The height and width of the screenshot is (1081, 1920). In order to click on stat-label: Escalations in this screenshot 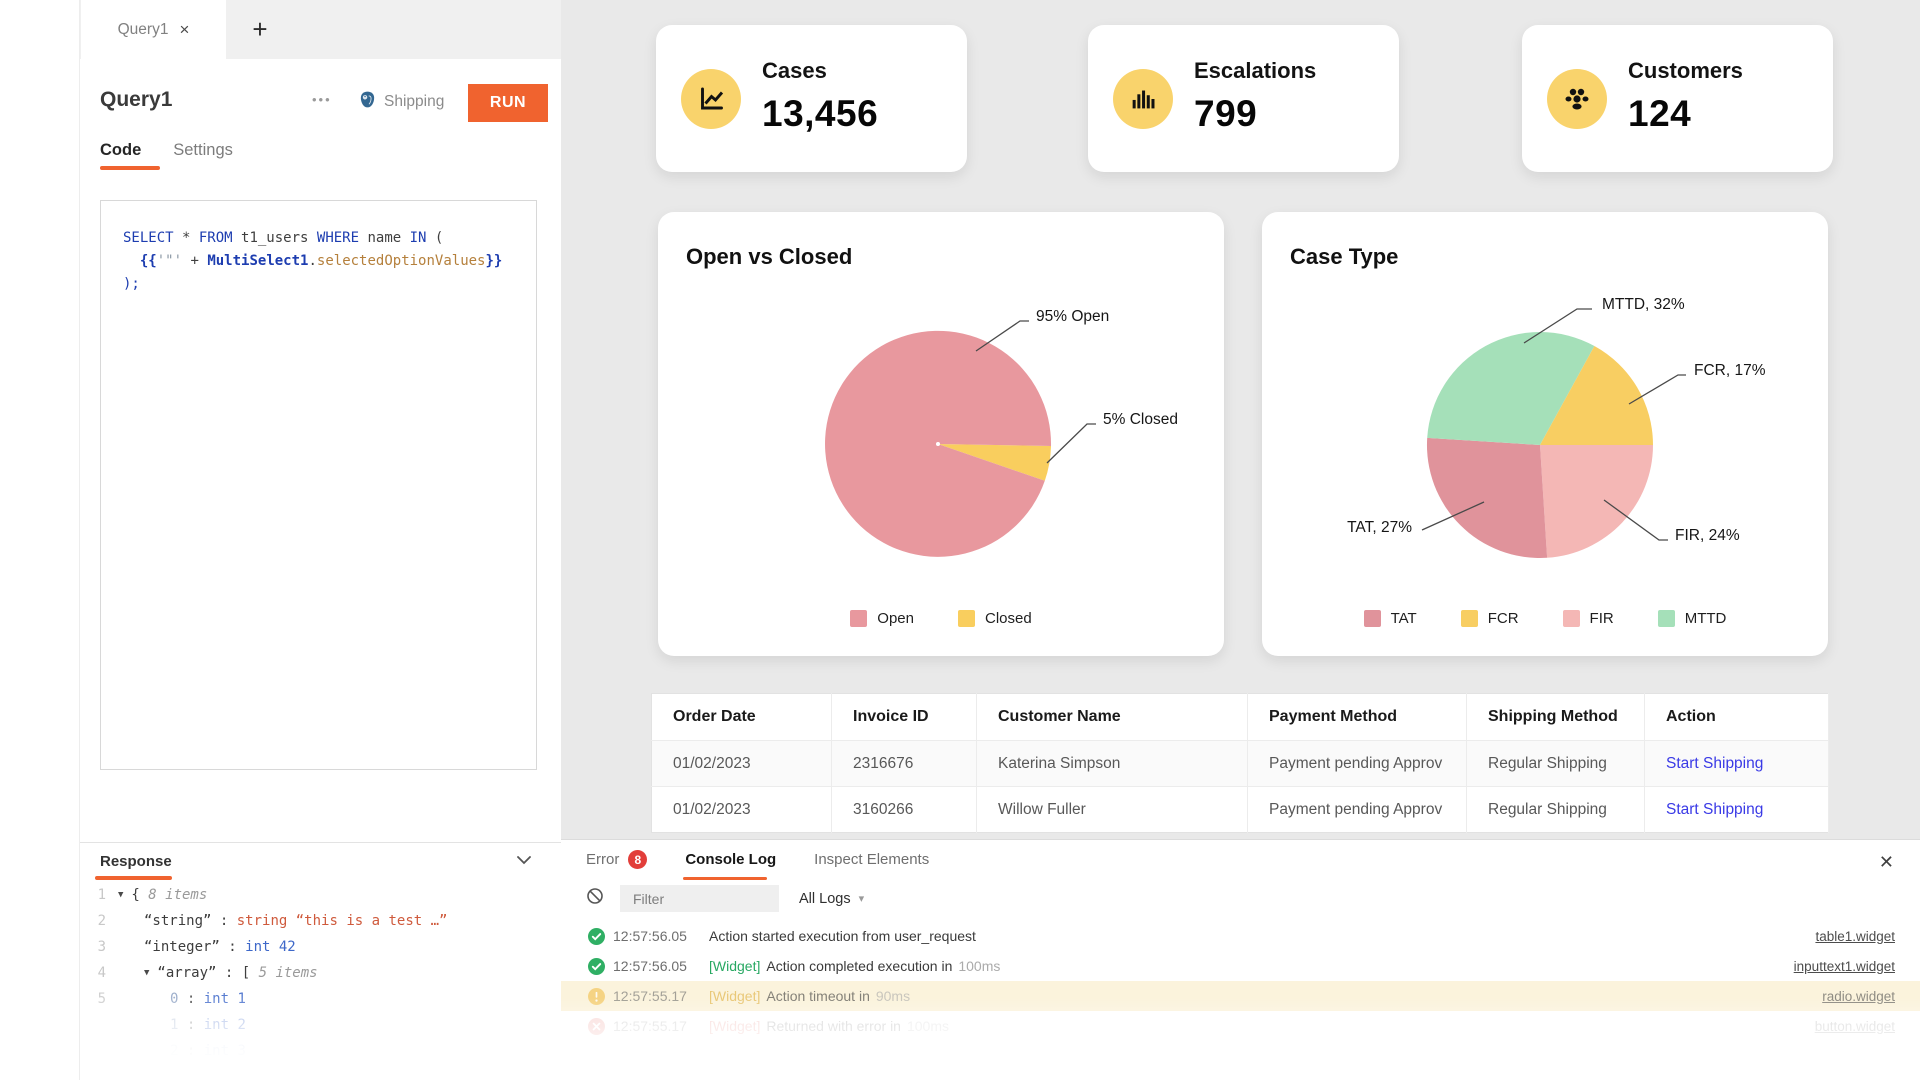, I will do `click(1255, 70)`.